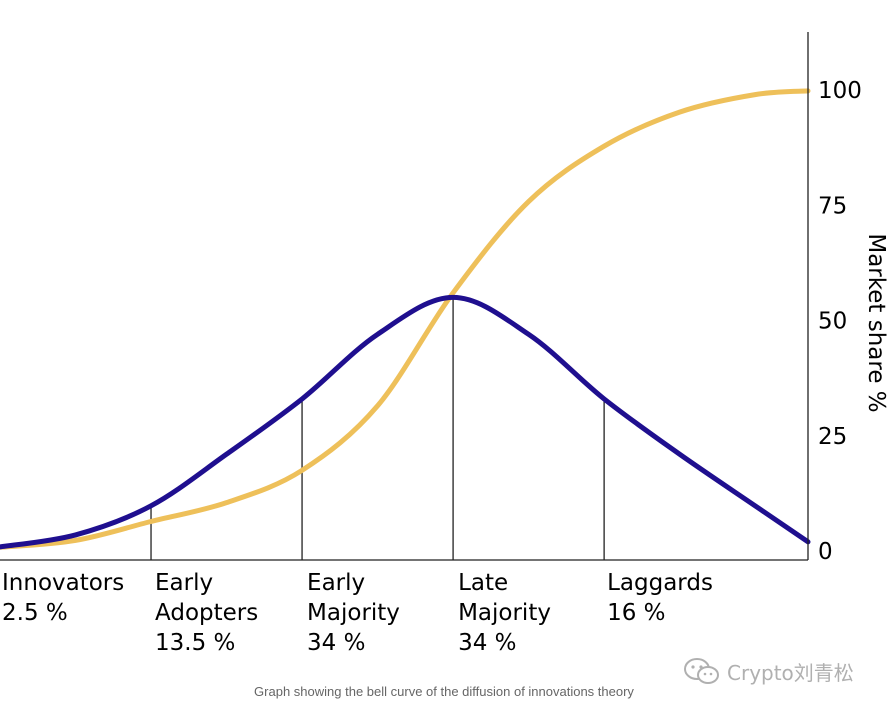 The height and width of the screenshot is (712, 891). I want to click on category-label-innovators: 2.5 %, so click(35, 613).